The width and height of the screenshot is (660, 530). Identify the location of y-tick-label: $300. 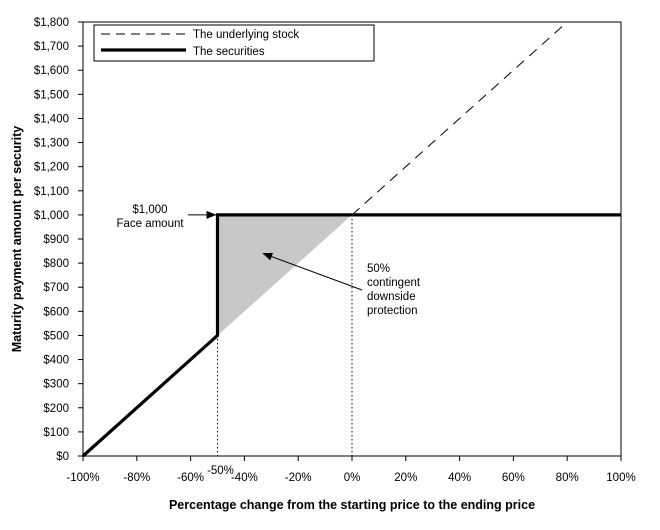
(56, 385).